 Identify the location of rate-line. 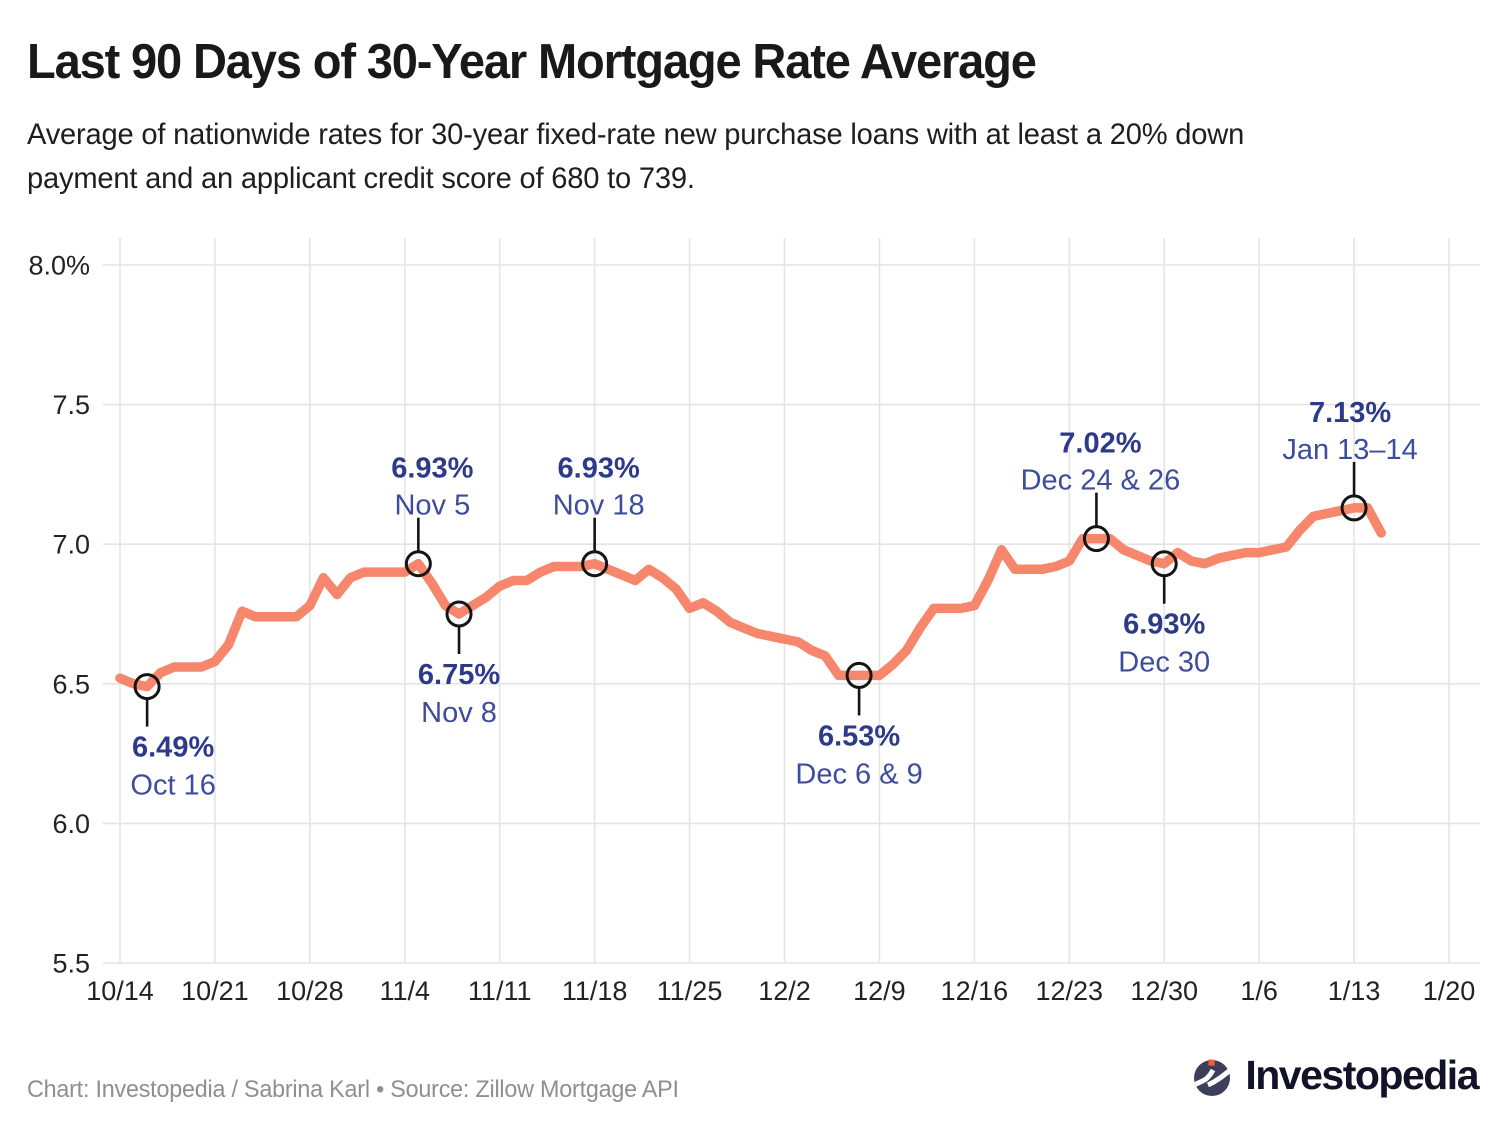
(750, 597).